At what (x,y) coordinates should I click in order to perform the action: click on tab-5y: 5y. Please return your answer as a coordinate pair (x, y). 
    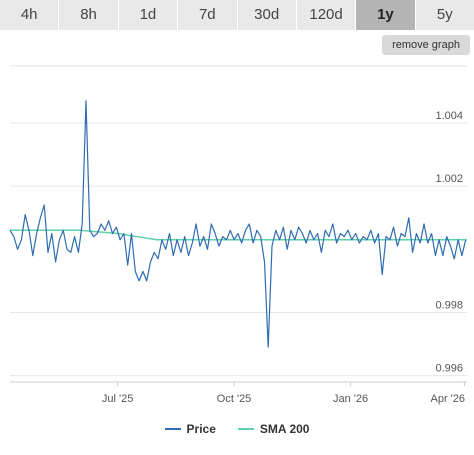
    Looking at the image, I should click on (444, 15).